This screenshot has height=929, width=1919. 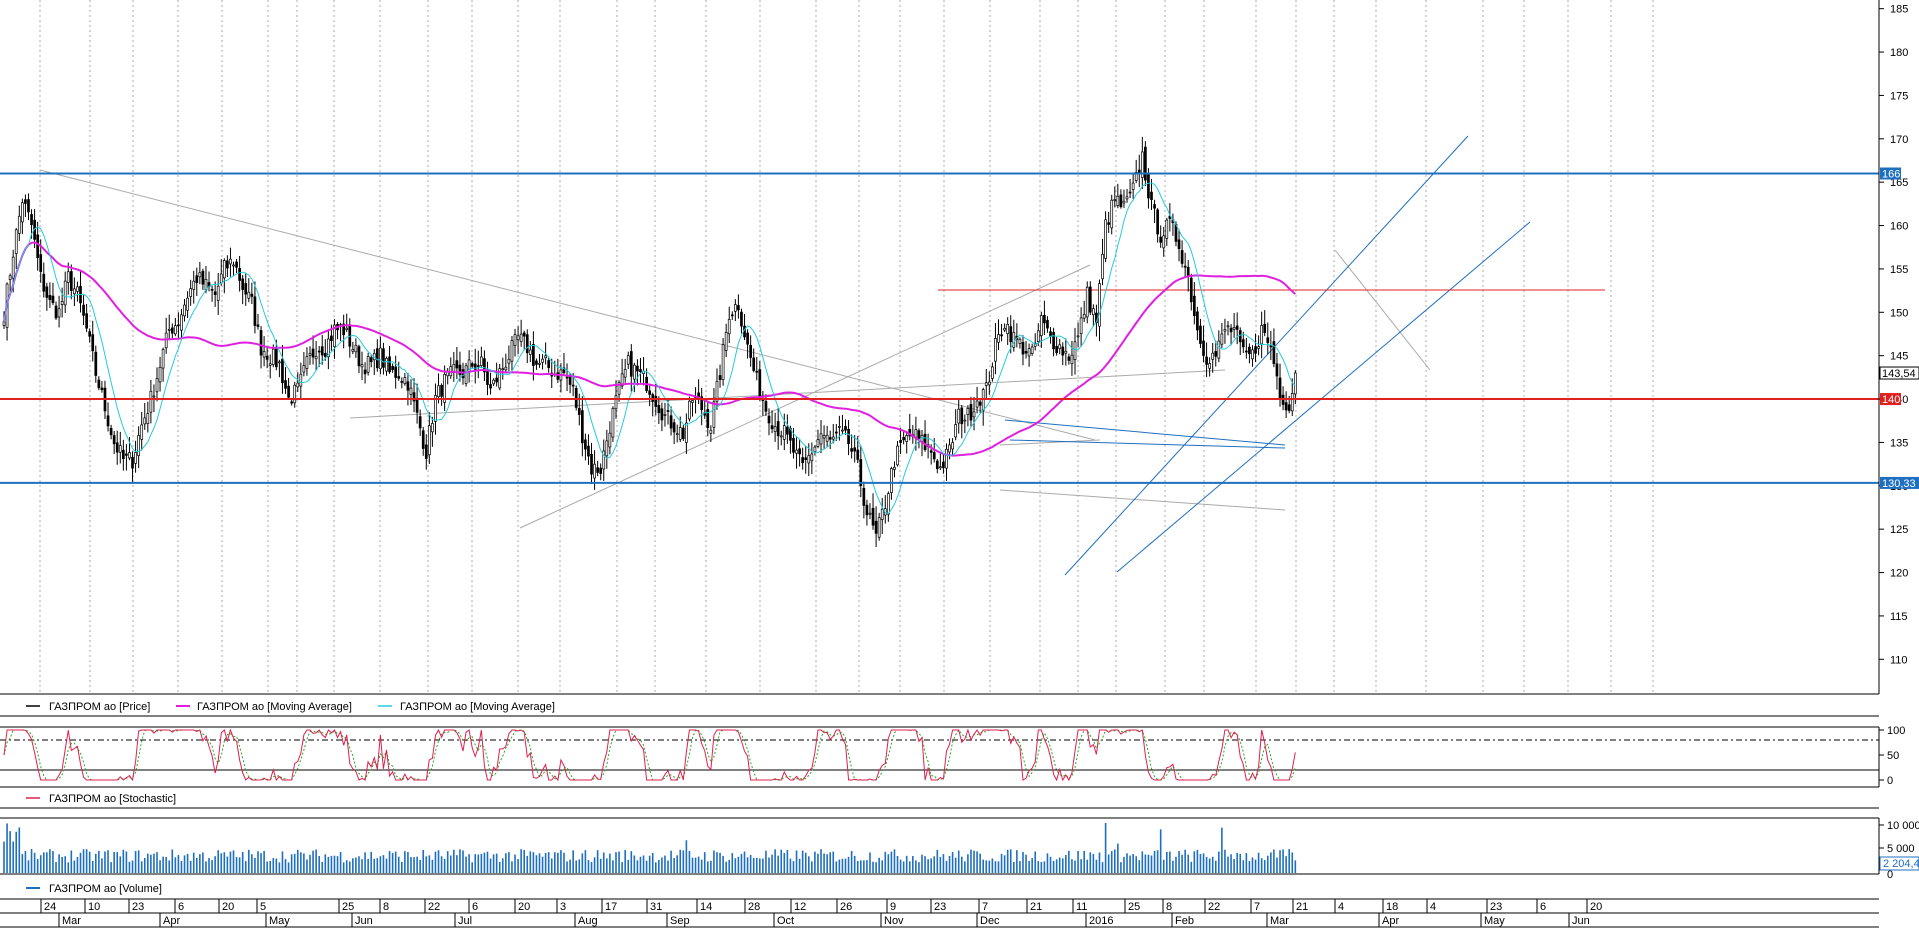 I want to click on stochastic-k-line, so click(x=649, y=755).